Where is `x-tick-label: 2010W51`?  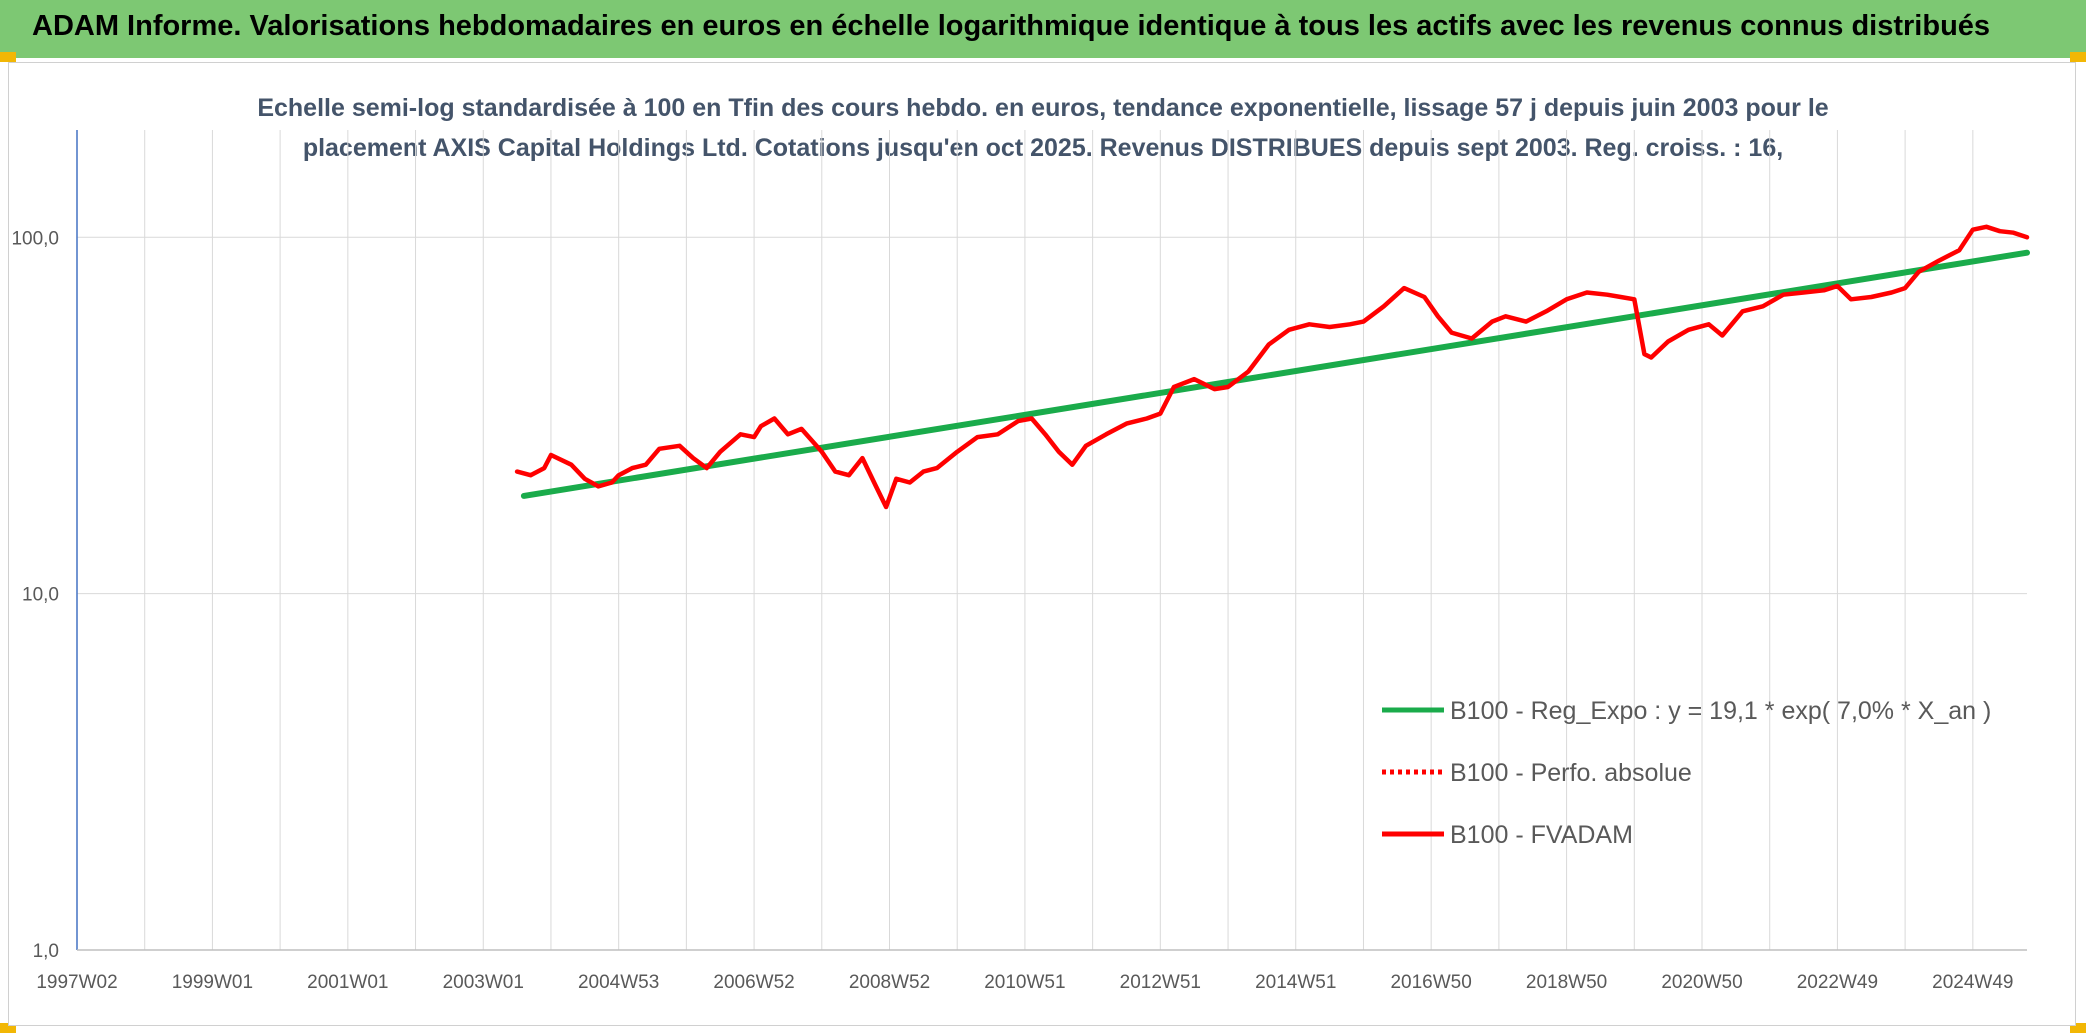 x-tick-label: 2010W51 is located at coordinates (1024, 982).